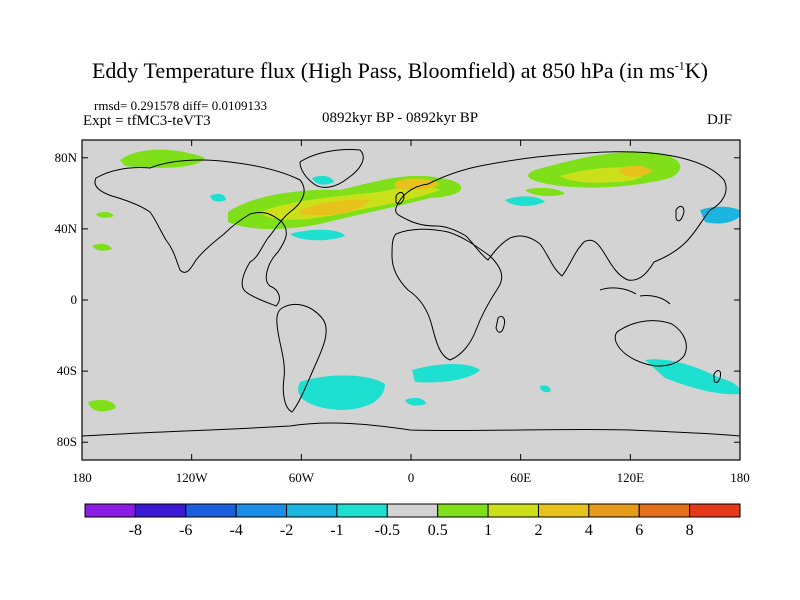  What do you see at coordinates (690, 530) in the screenshot?
I see `colorbar-label: 8` at bounding box center [690, 530].